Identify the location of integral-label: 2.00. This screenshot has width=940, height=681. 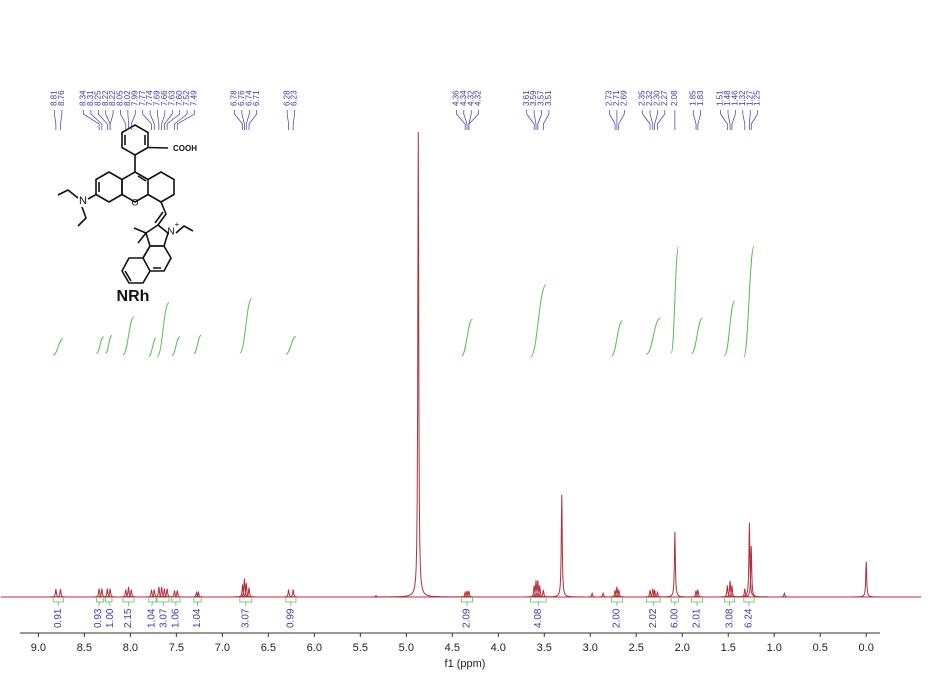
(617, 618).